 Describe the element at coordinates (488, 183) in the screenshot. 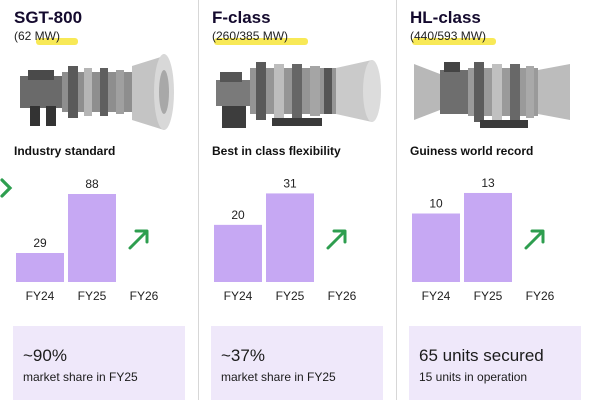

I see `data-label: 13` at that location.